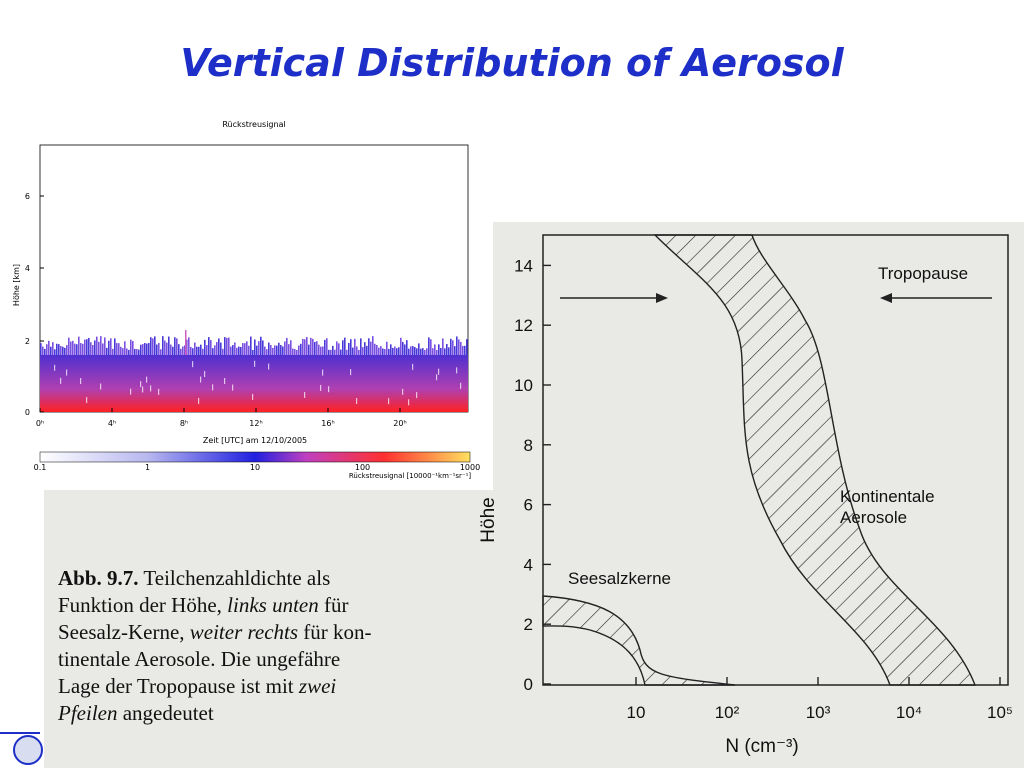  I want to click on figure-y-tick: 0, so click(528, 684).